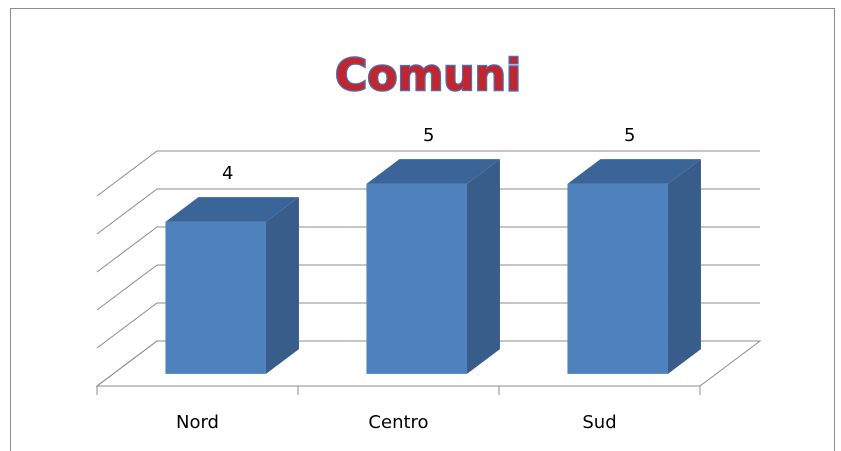  What do you see at coordinates (398, 422) in the screenshot?
I see `x-tick-label: Centro` at bounding box center [398, 422].